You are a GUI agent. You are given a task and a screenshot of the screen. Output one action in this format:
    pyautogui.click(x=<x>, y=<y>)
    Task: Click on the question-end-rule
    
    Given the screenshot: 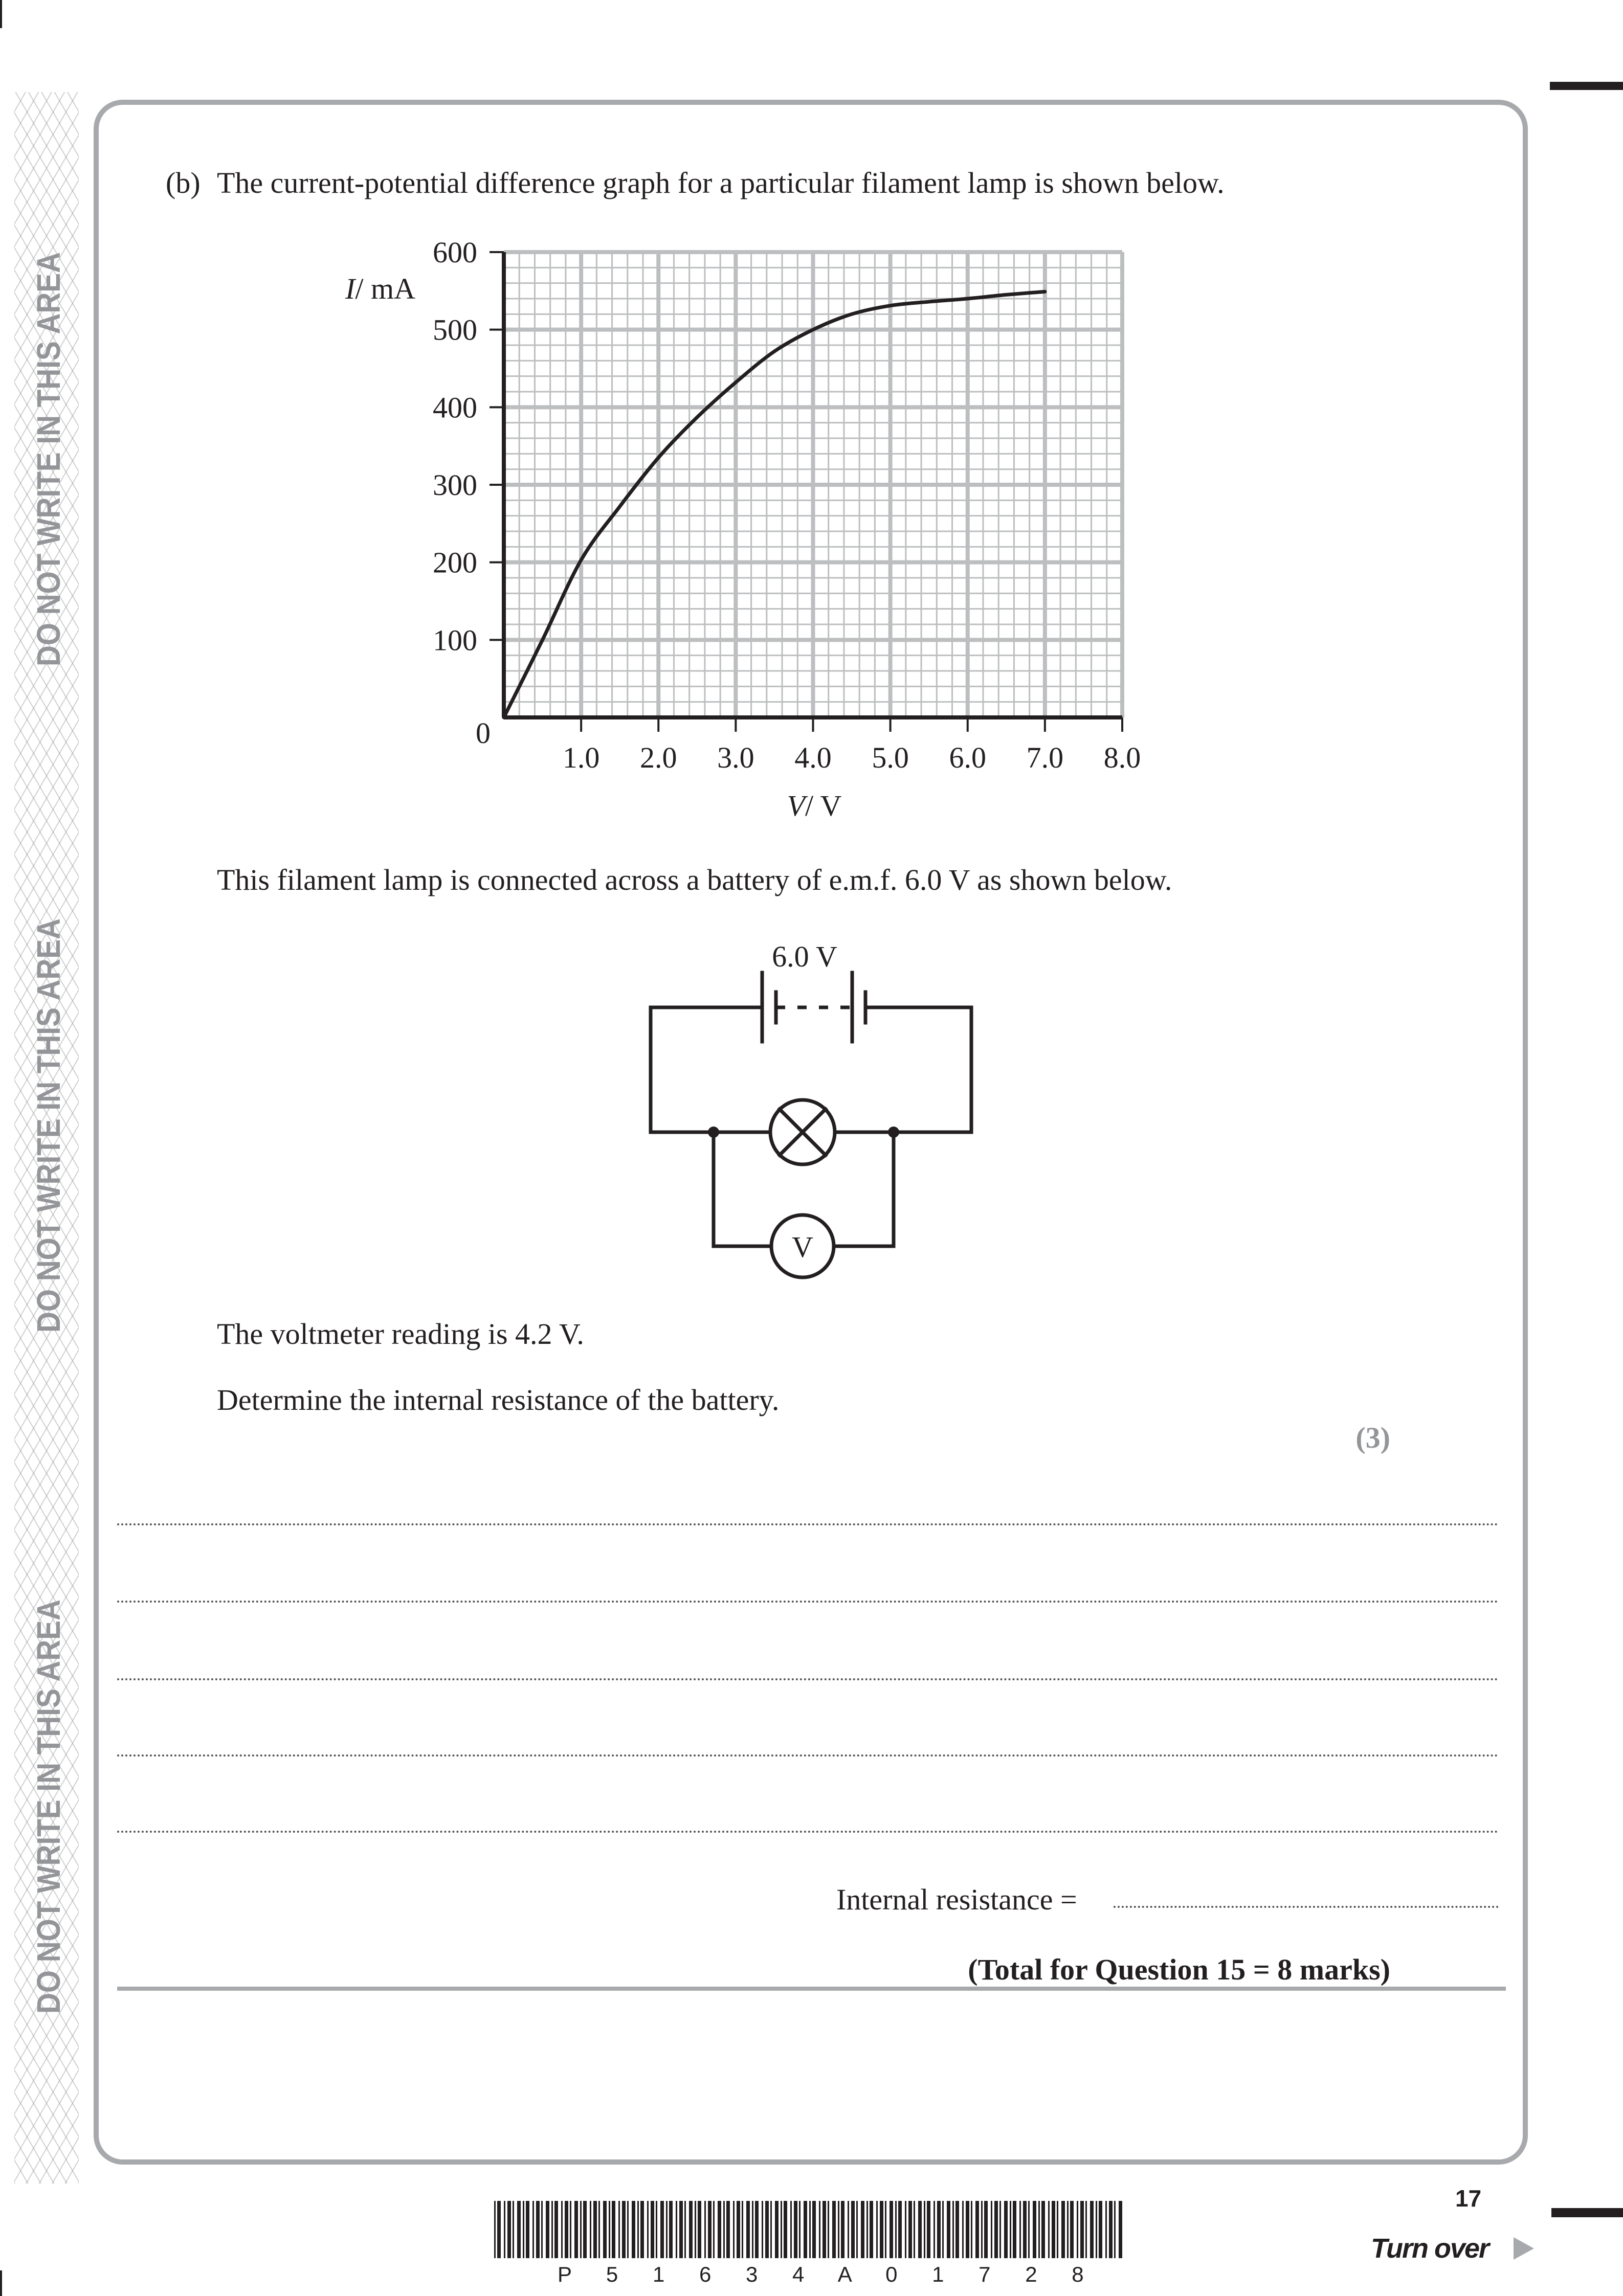 What is the action you would take?
    pyautogui.click(x=811, y=1989)
    